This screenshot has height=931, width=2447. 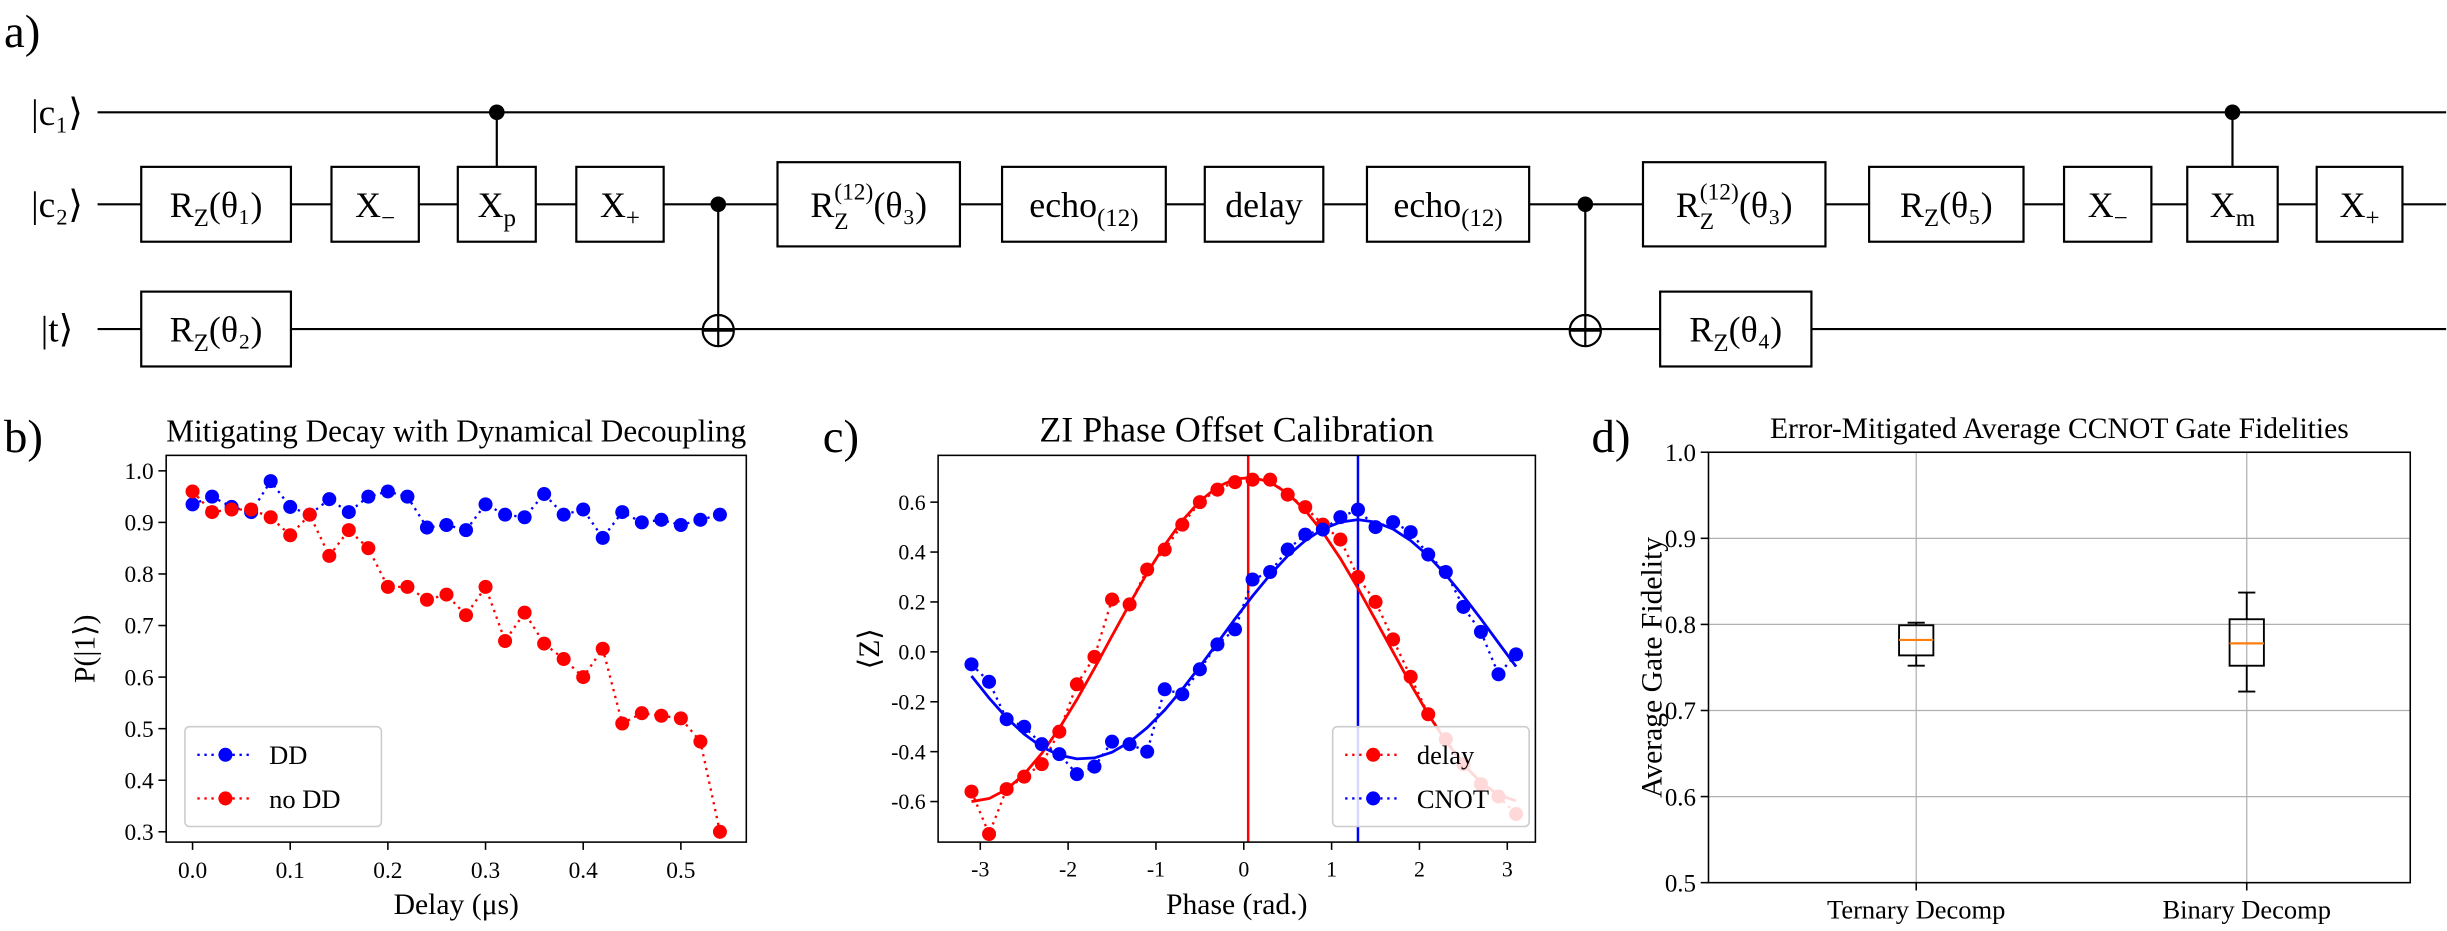 What do you see at coordinates (288, 755) in the screenshot?
I see `legend-label: DD` at bounding box center [288, 755].